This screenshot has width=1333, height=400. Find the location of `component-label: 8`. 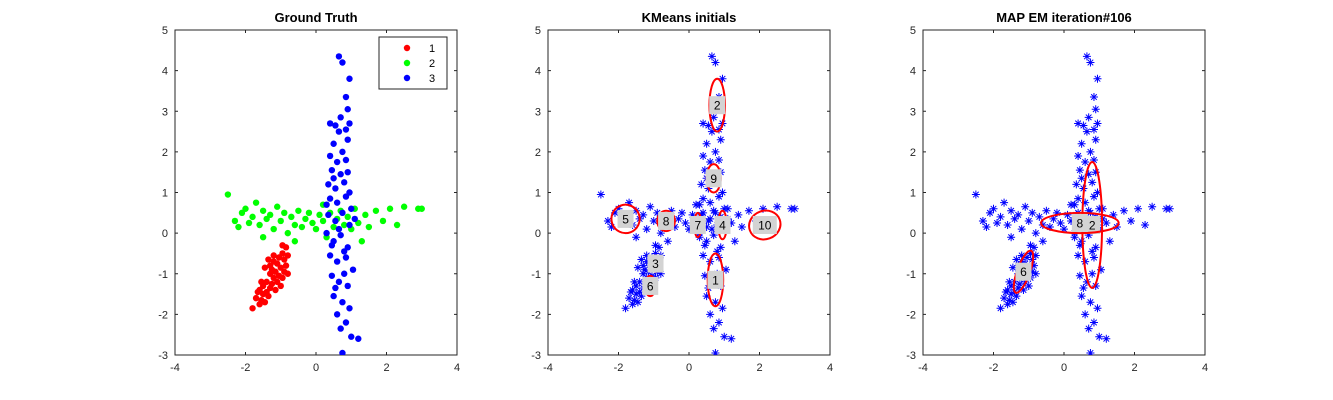

component-label: 8 is located at coordinates (666, 221).